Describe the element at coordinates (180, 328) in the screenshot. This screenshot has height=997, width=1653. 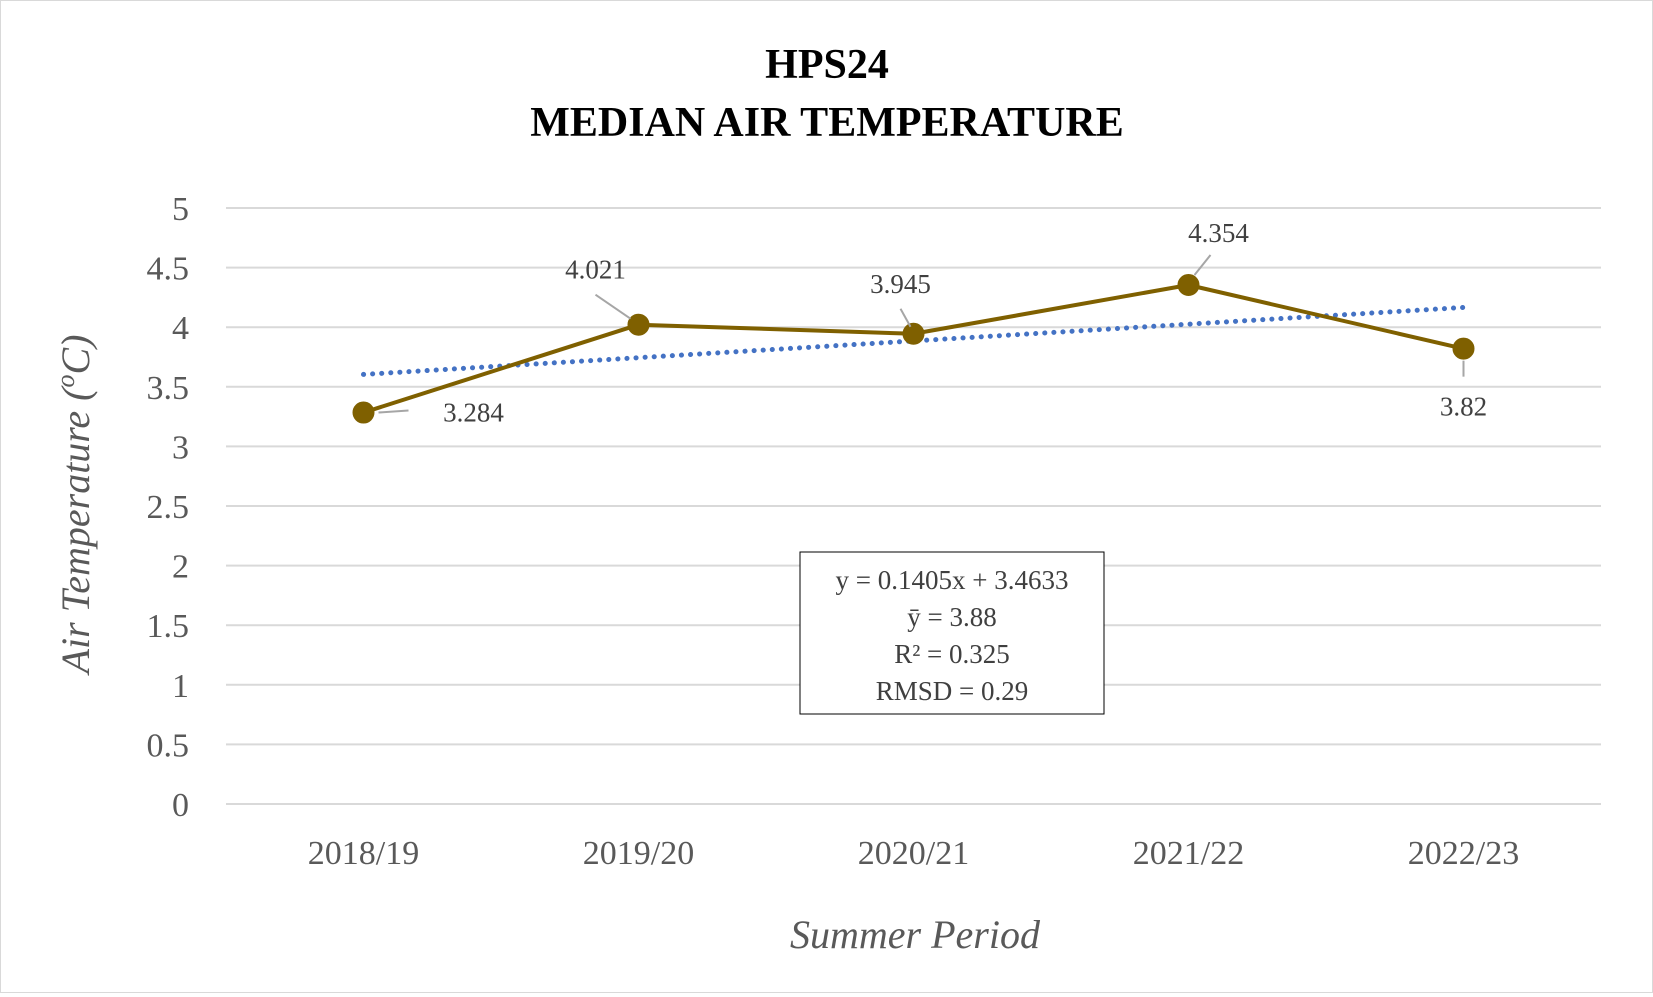
I see `y-tick-label: 4` at that location.